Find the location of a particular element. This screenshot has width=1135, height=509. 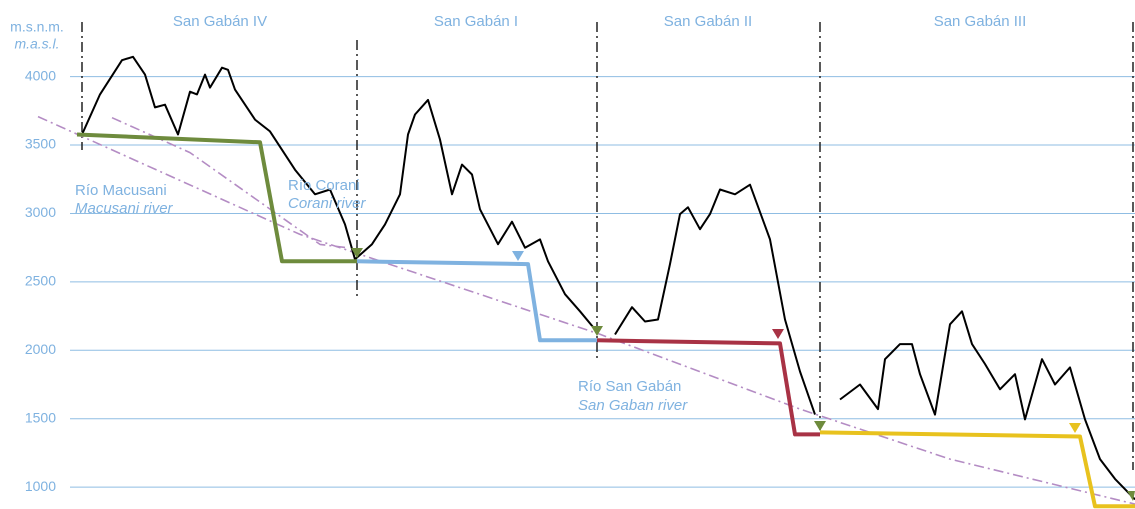

y-tick-label: 2000 is located at coordinates (40, 349).